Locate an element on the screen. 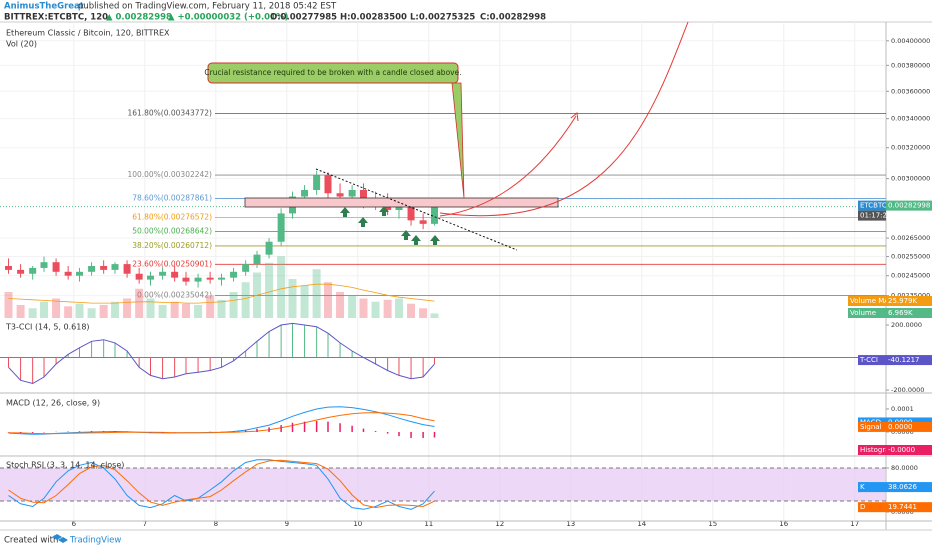 The height and width of the screenshot is (550, 932). ohlc-close: C:0.00282998 is located at coordinates (513, 18).